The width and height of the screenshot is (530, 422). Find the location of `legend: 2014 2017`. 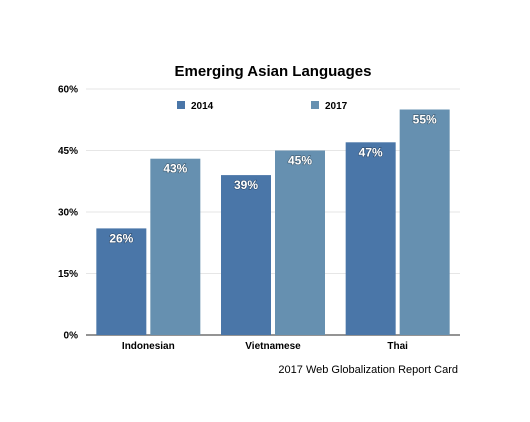

legend: 2014 2017 is located at coordinates (262, 106).